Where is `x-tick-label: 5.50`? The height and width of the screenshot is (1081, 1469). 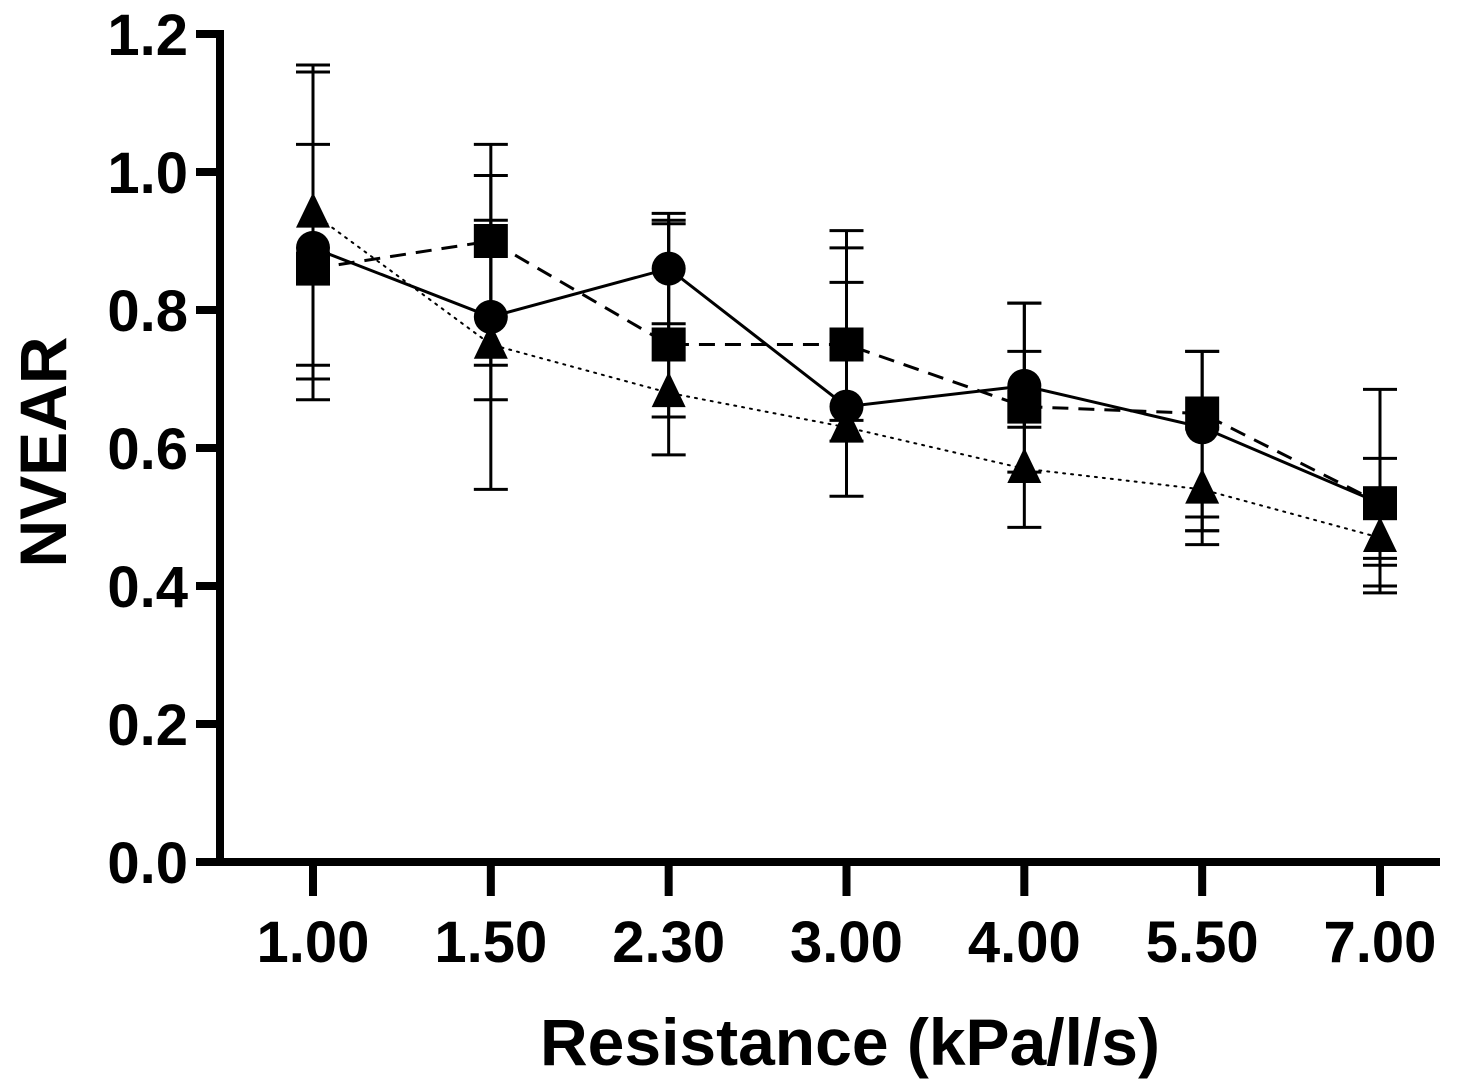 x-tick-label: 5.50 is located at coordinates (1202, 942).